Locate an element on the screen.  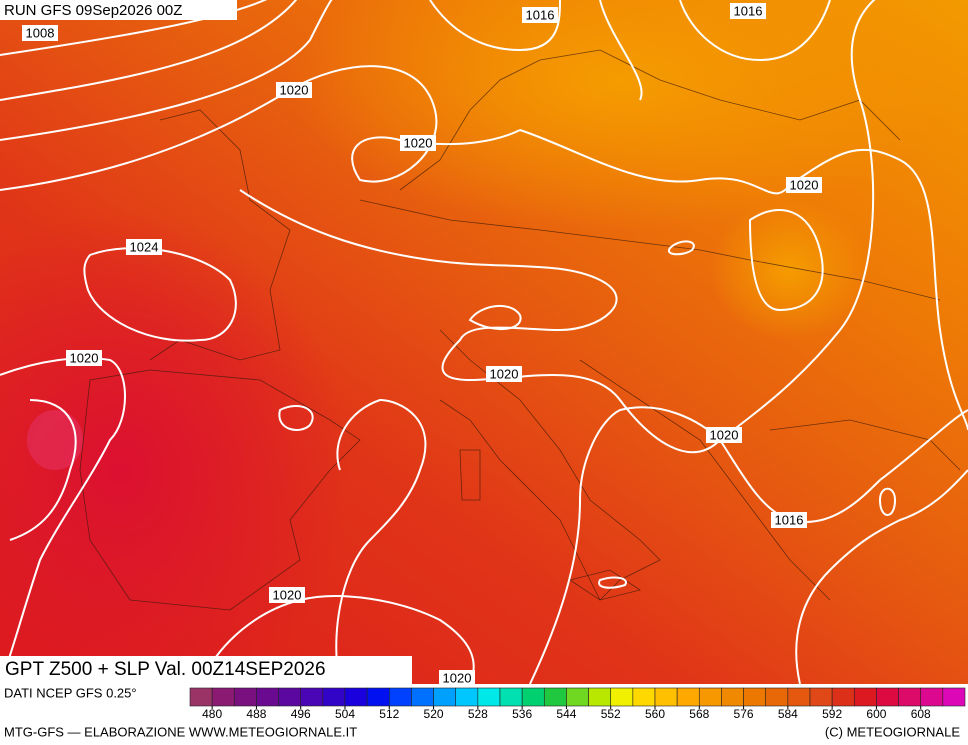
title-box is located at coordinates (206, 670).